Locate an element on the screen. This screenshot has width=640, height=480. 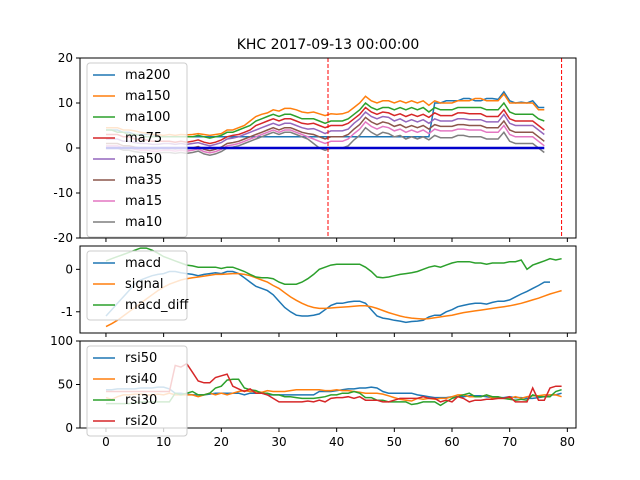
y-tick-label: 20 is located at coordinates (65, 58).